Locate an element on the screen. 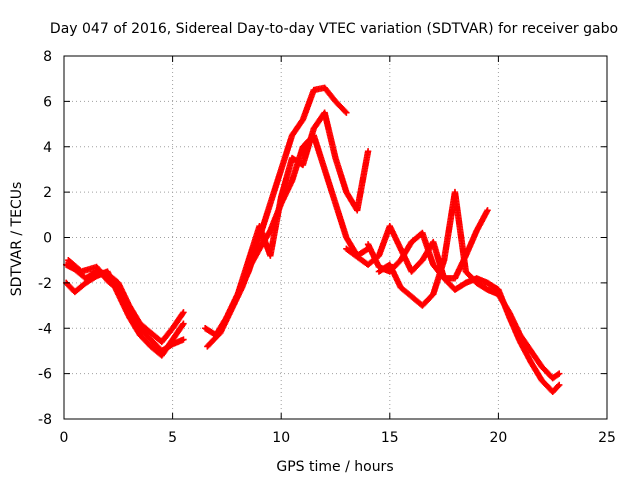 Image resolution: width=640 pixels, height=480 pixels. y-tick-label: 8 is located at coordinates (47, 57).